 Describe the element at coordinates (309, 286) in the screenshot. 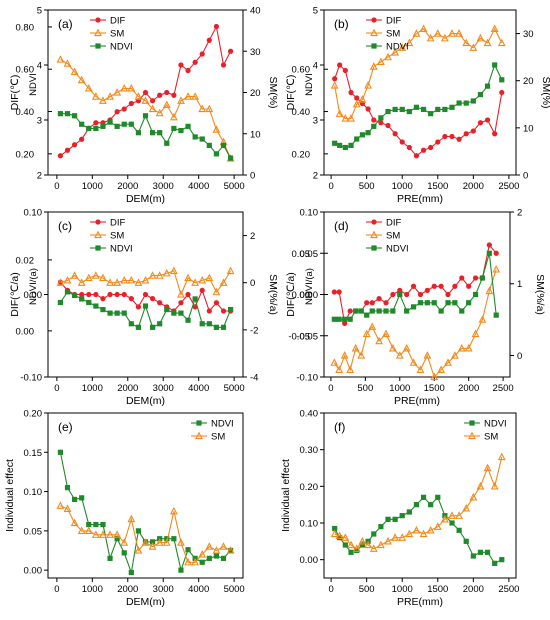

I see `inner-axis-label: NDVI/(a)` at that location.